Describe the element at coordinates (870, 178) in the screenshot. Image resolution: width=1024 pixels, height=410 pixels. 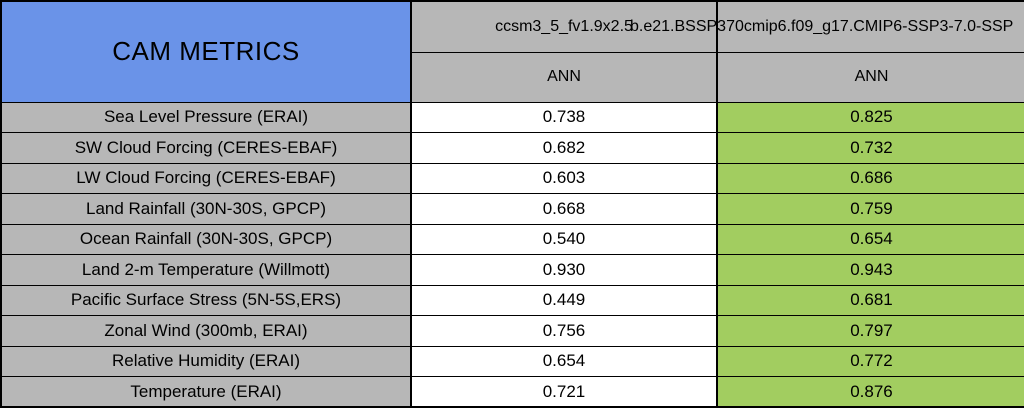
I see `metric-value-cell-model2: 0.686` at that location.